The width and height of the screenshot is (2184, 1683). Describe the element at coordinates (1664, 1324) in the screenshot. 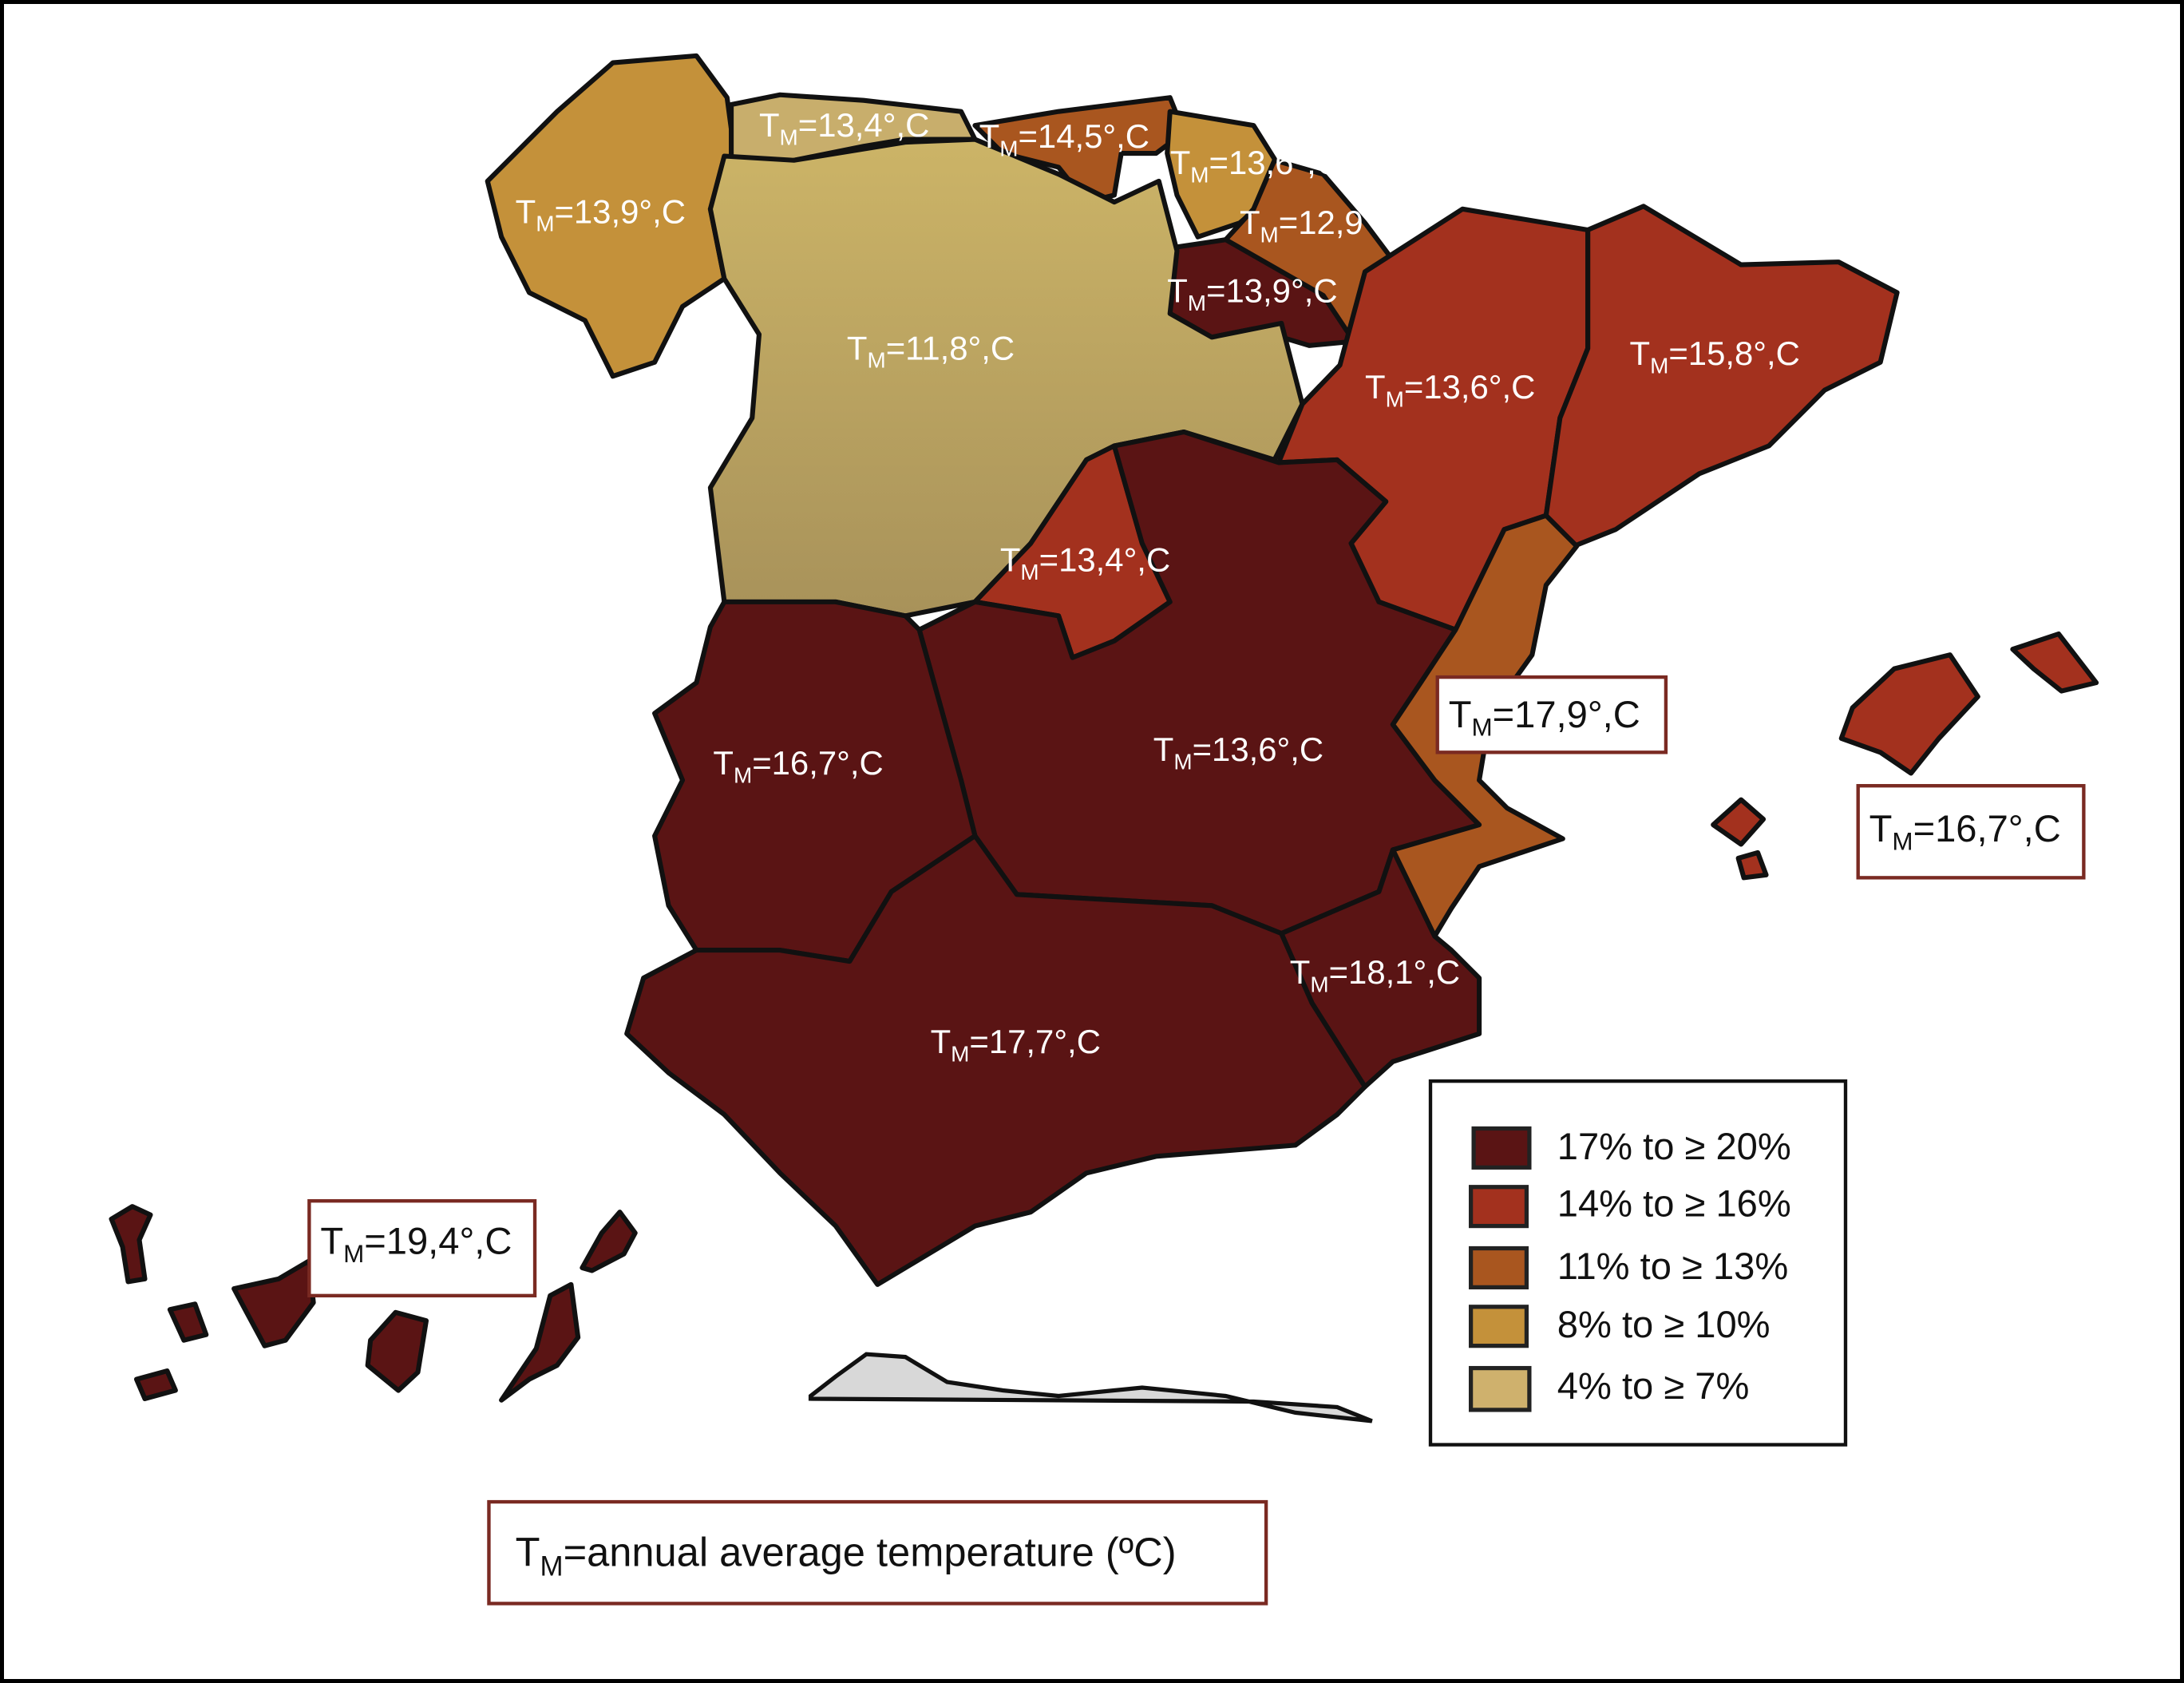

I see `legend-label: 8% to ≥ 10%` at that location.